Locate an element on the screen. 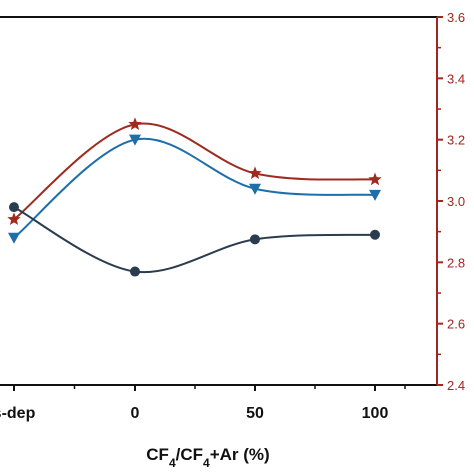 Image resolution: width=474 pixels, height=474 pixels. right-y-tick-label: 3.2 is located at coordinates (456, 140).